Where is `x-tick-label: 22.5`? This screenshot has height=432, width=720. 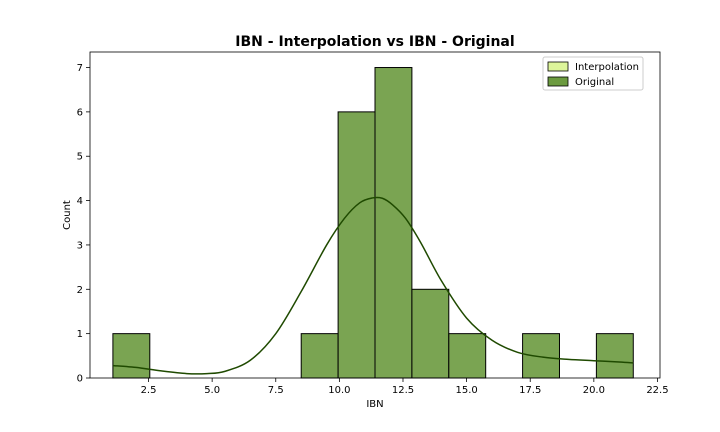 x-tick-label: 22.5 is located at coordinates (657, 390).